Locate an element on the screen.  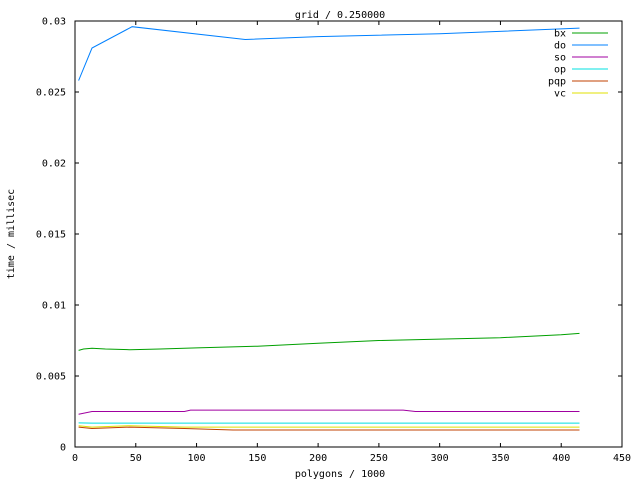
y-tick-label: 0.02 is located at coordinates (54, 164).